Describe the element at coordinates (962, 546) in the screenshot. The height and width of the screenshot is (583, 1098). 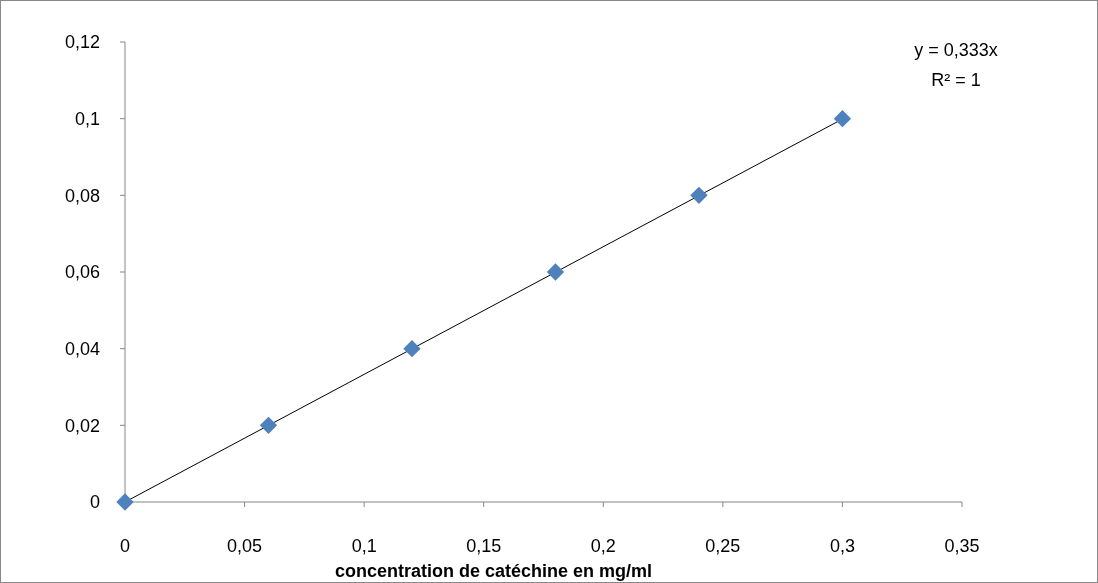
I see `x-tick-label: 0,35` at that location.